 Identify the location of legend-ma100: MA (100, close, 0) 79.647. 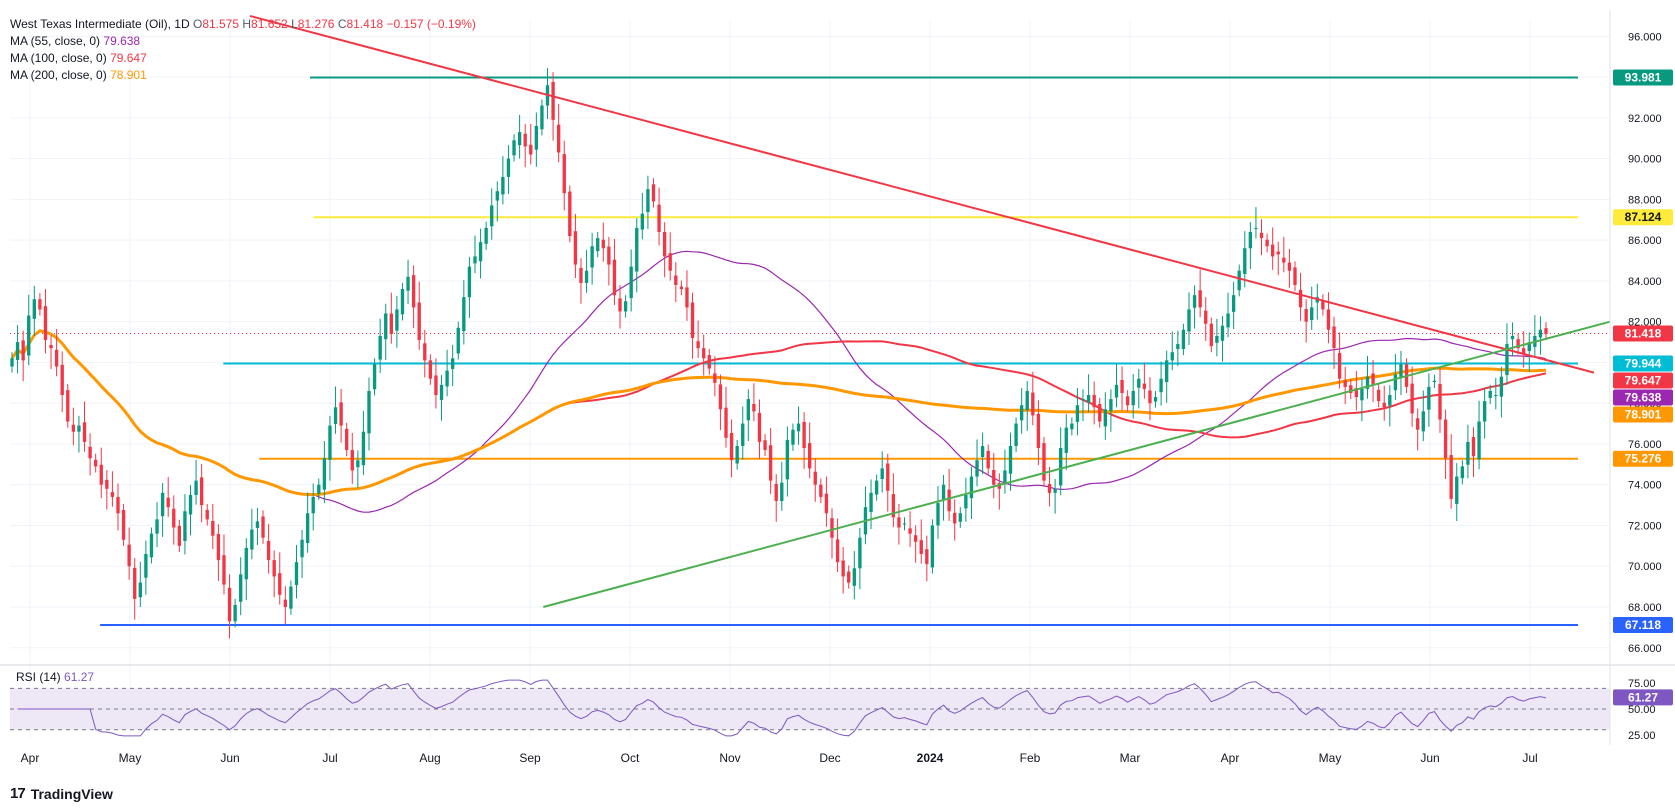
(243, 58).